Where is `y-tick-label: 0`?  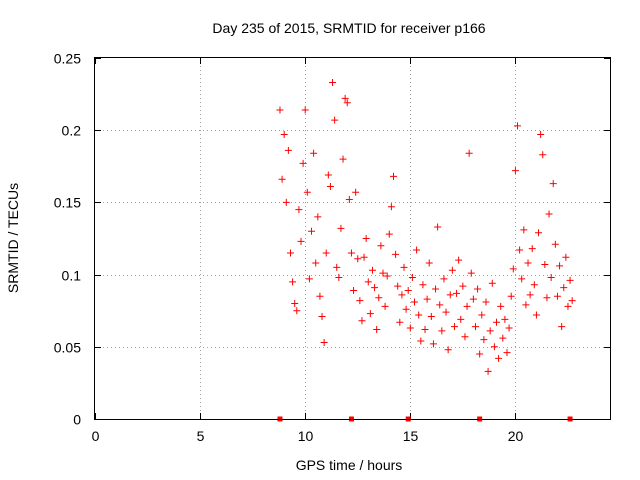 y-tick-label: 0 is located at coordinates (77, 420).